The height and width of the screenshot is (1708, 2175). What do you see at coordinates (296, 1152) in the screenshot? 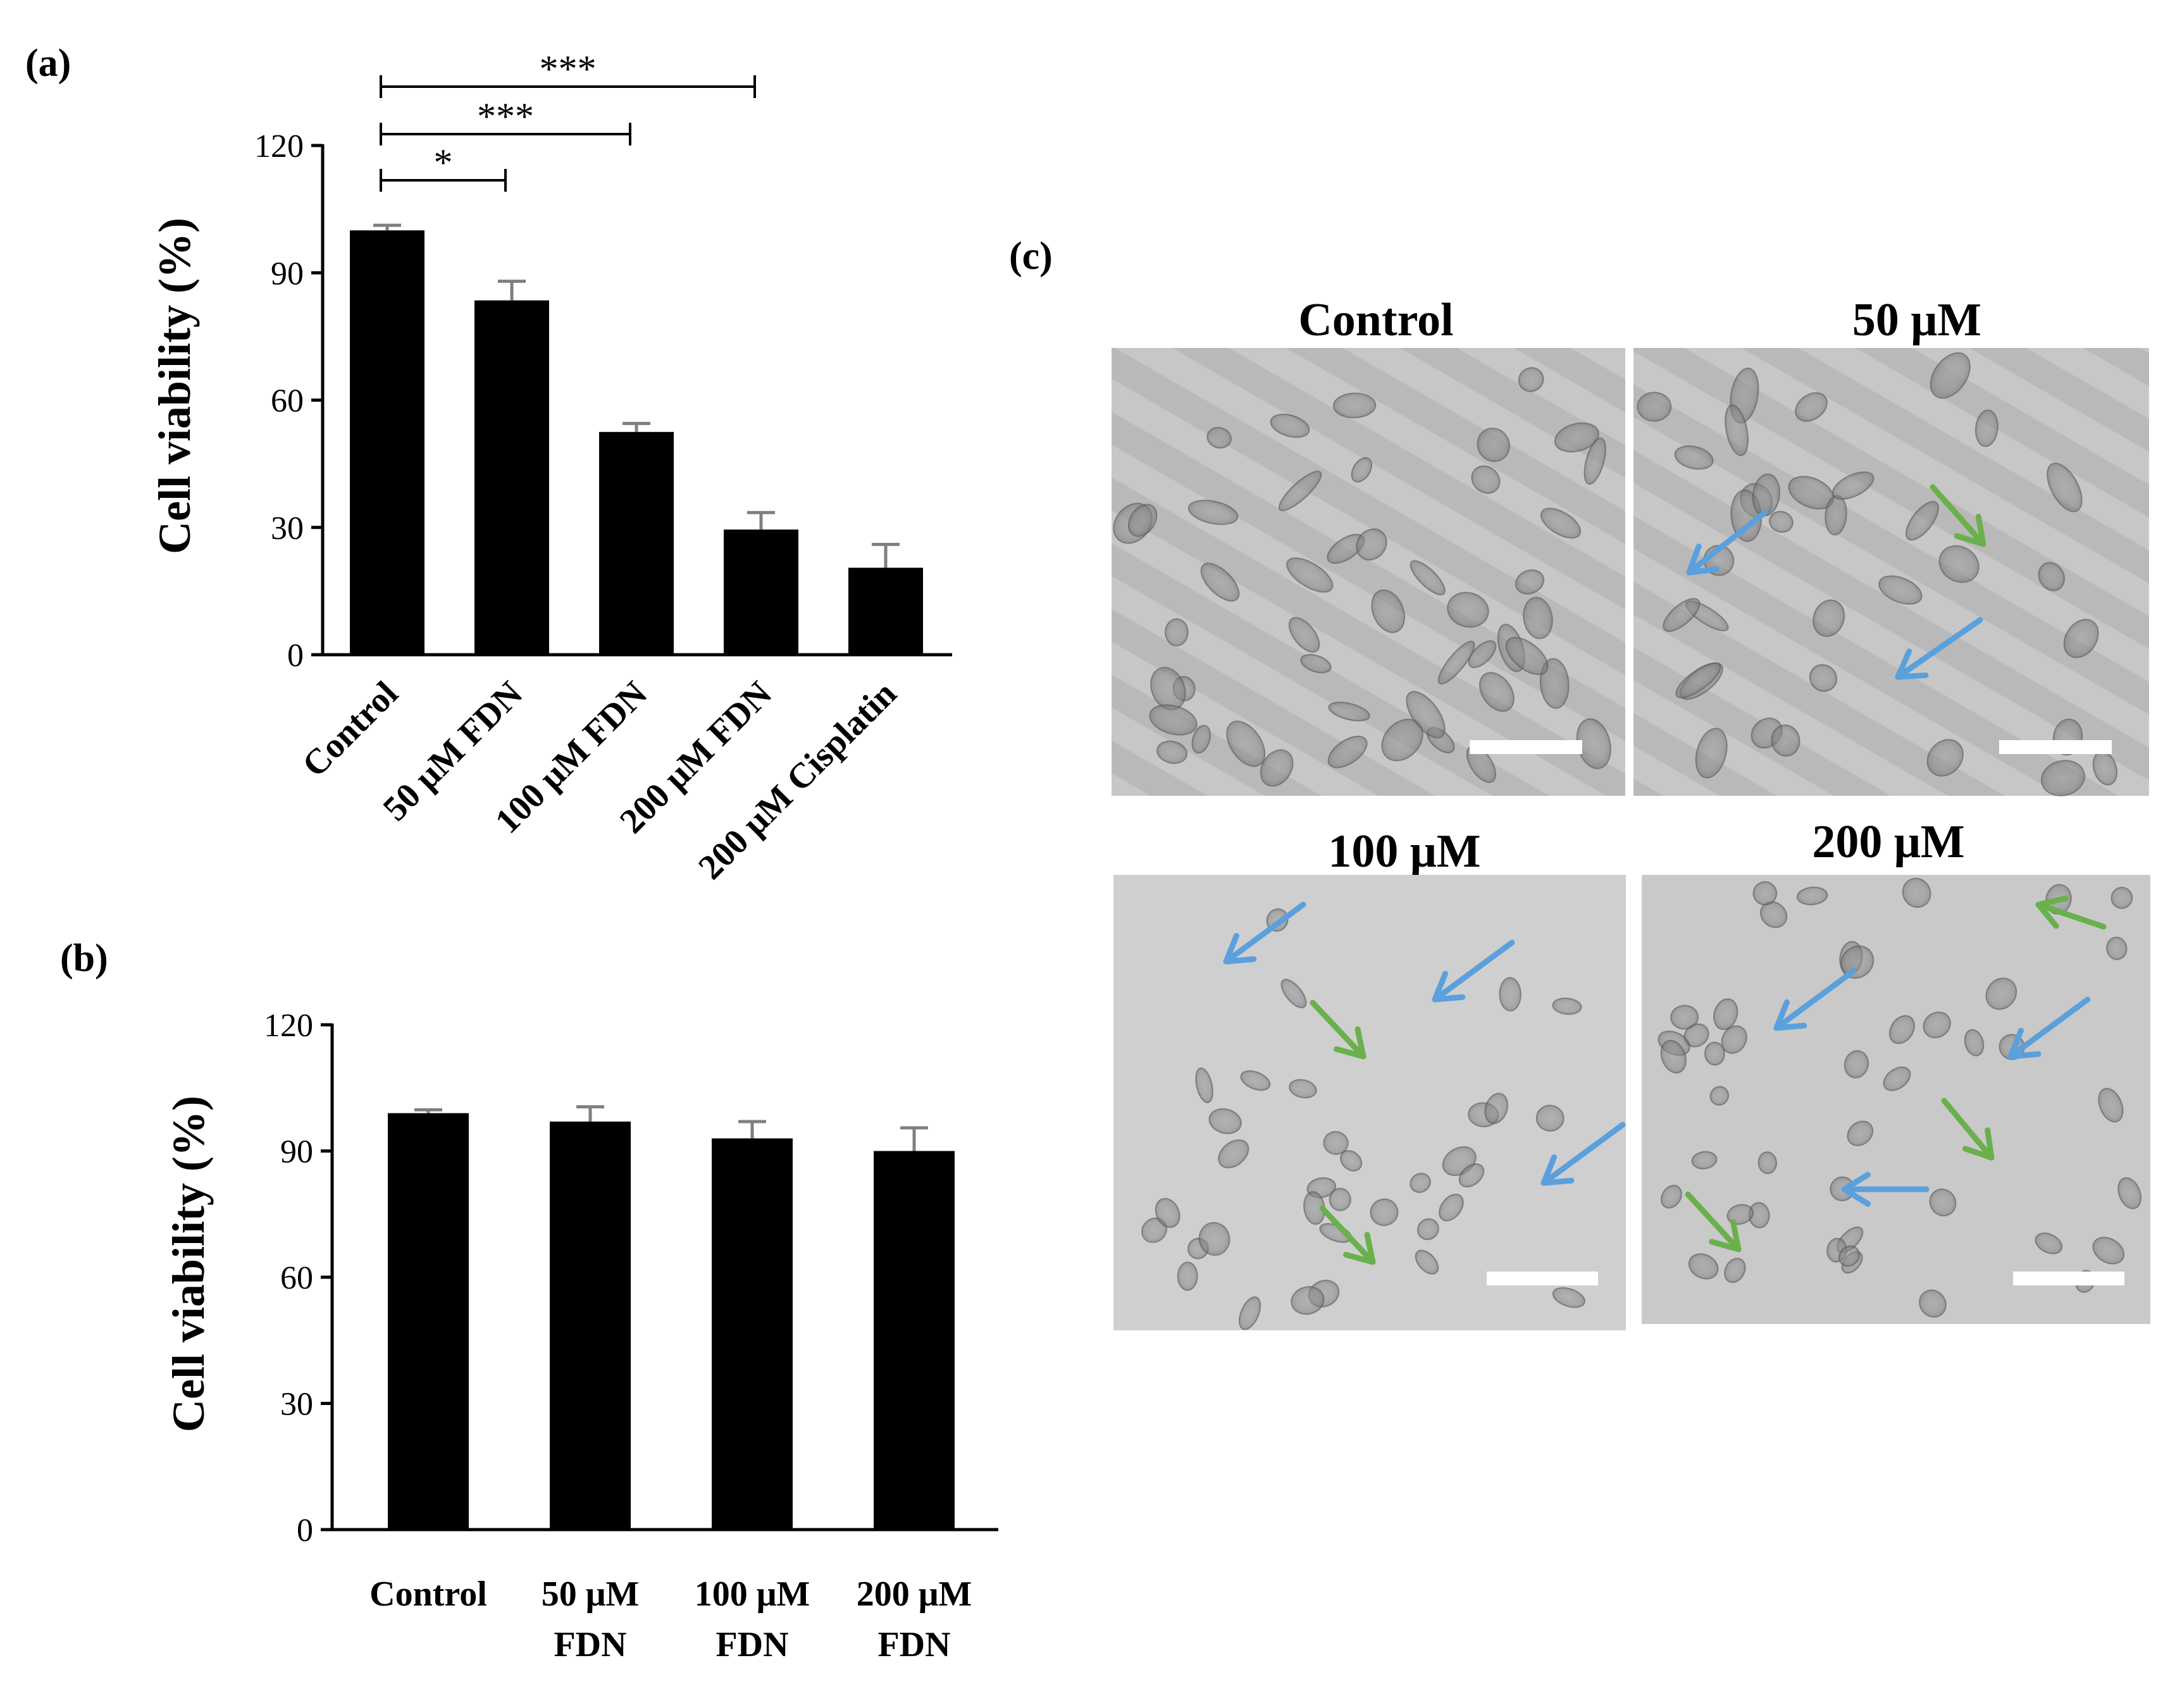
I see `chart-b-ytick-label: 90` at bounding box center [296, 1152].